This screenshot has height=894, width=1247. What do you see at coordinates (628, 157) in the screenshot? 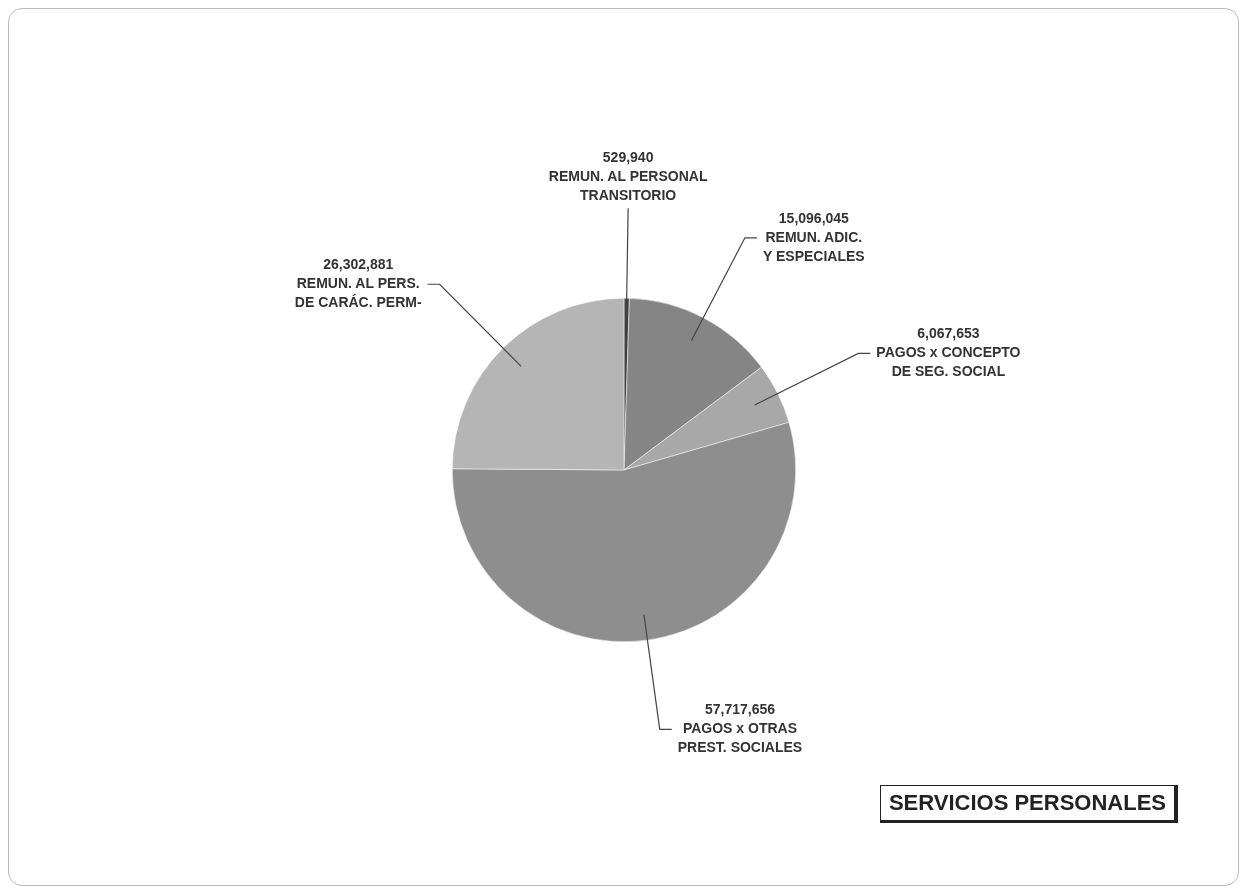
I see `data-label: 529,940` at bounding box center [628, 157].